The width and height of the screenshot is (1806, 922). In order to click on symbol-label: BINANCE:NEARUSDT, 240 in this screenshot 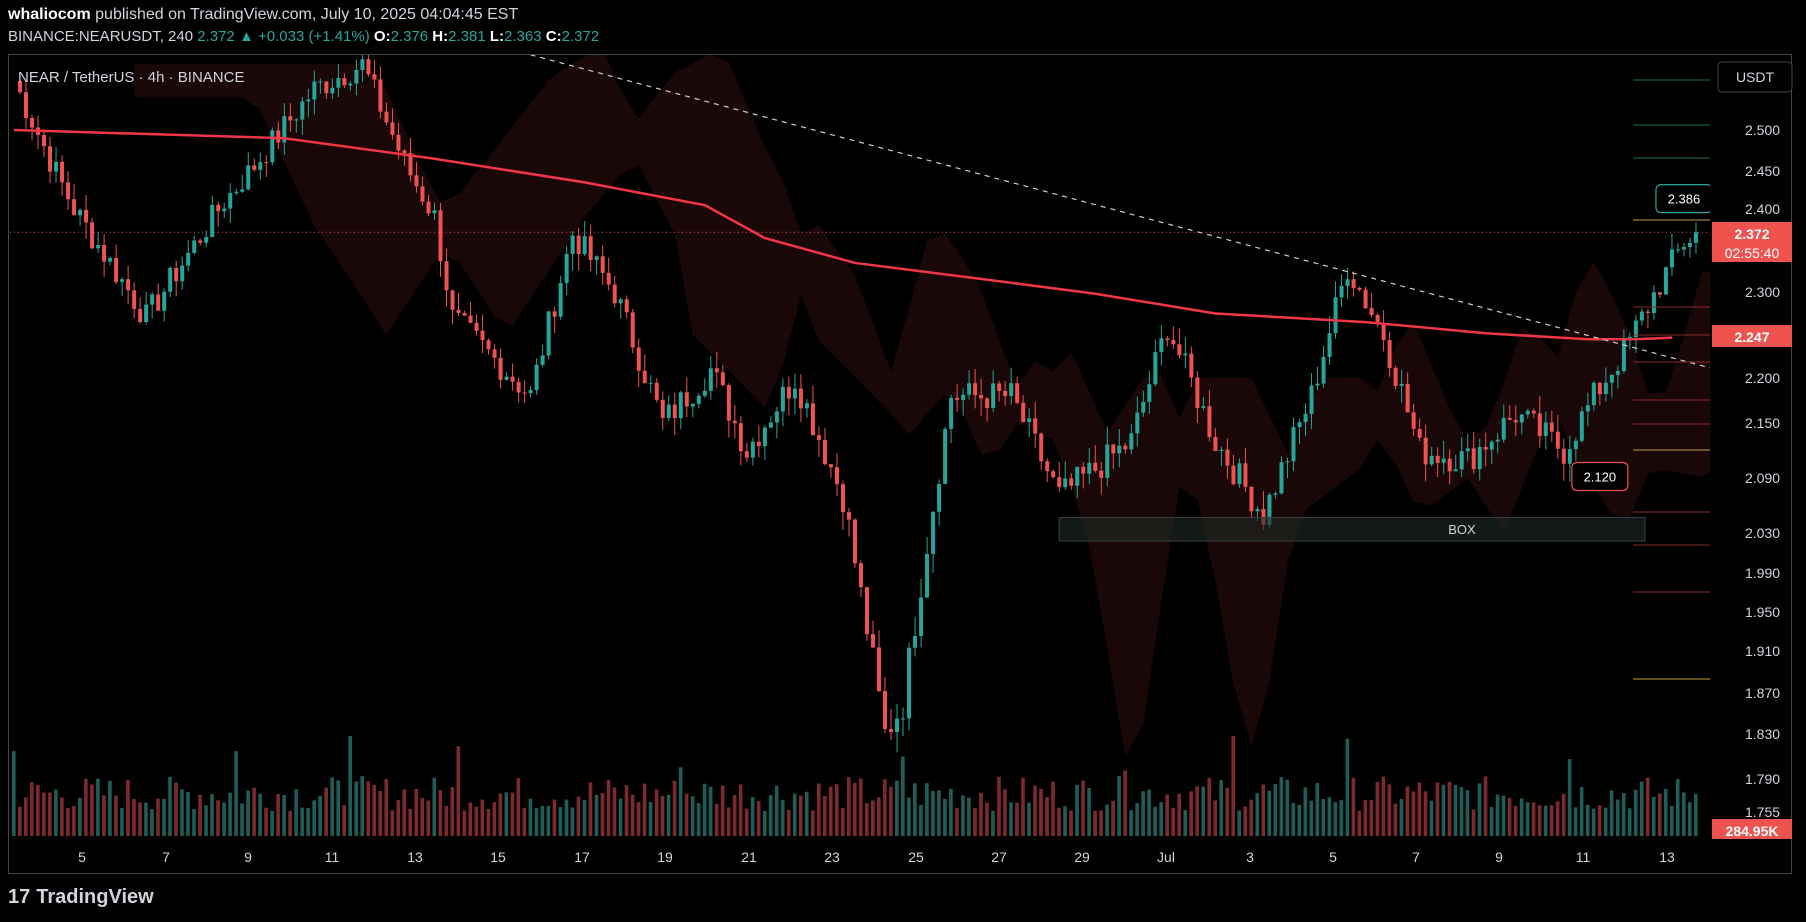, I will do `click(101, 36)`.